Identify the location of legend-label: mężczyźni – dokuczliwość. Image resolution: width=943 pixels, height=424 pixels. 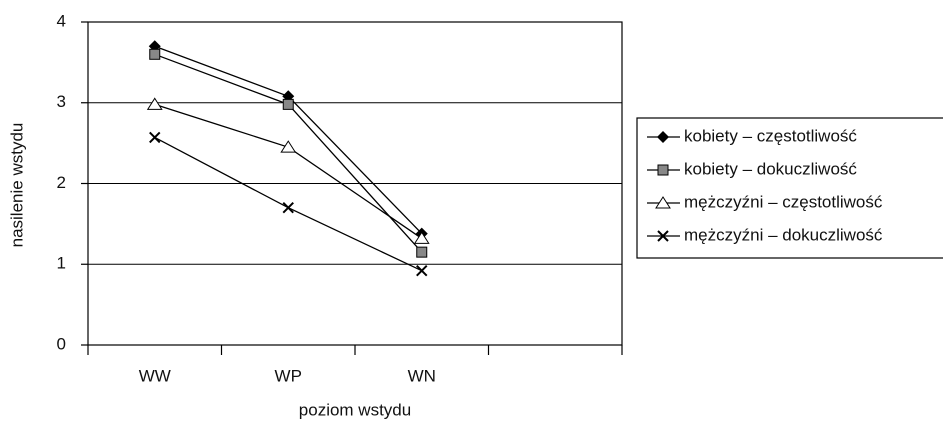
(783, 234).